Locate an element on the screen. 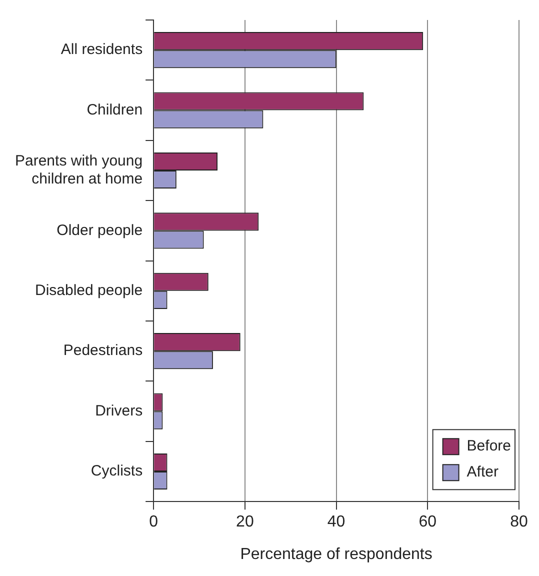 The height and width of the screenshot is (576, 539). x-tick-label: 20 is located at coordinates (245, 522).